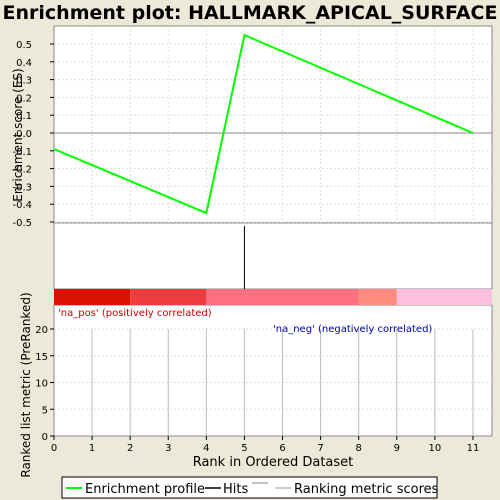 The width and height of the screenshot is (500, 500). What do you see at coordinates (22, 170) in the screenshot?
I see `es-ytick-label: -0.2` at bounding box center [22, 170].